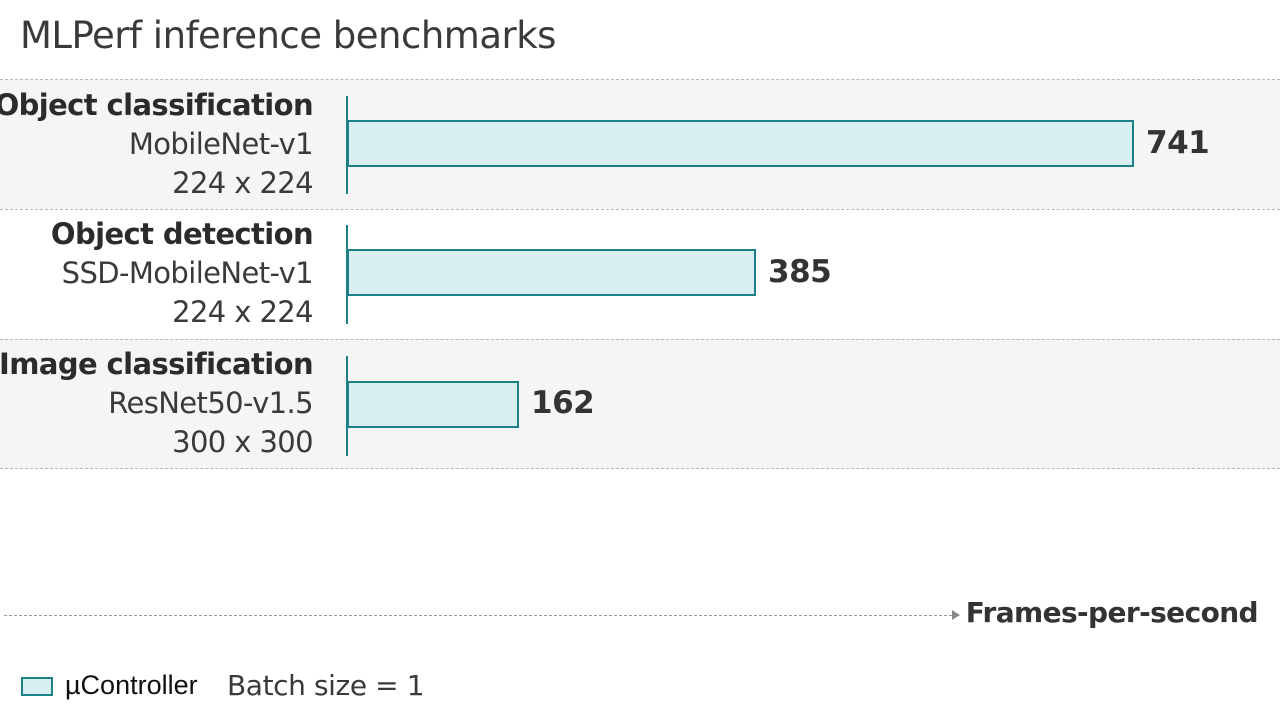  I want to click on bar-object-classification, so click(740, 143).